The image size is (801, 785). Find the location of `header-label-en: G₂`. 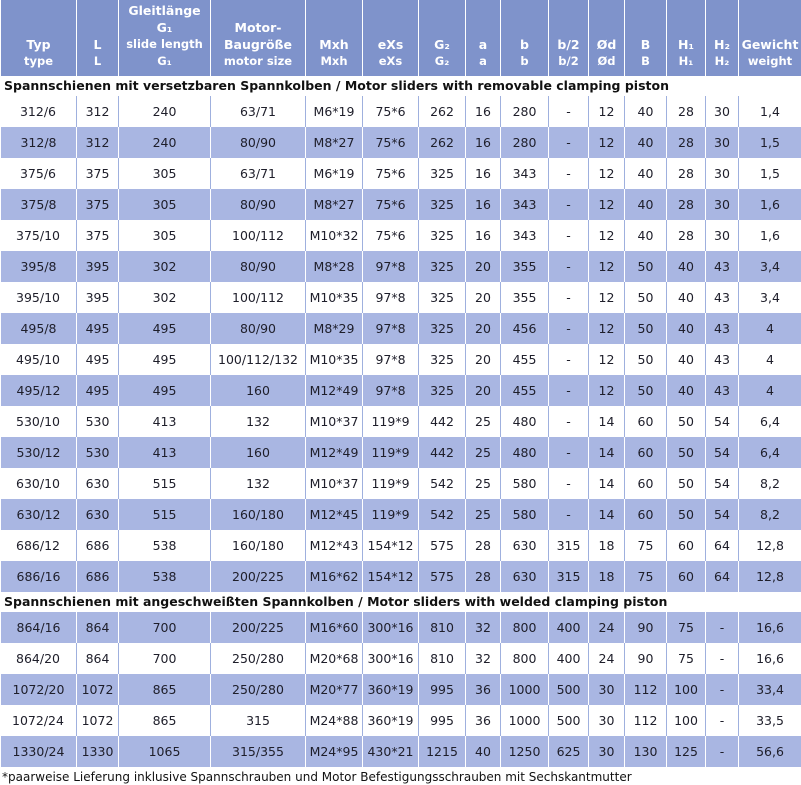

header-label-en: G₂ is located at coordinates (442, 61).